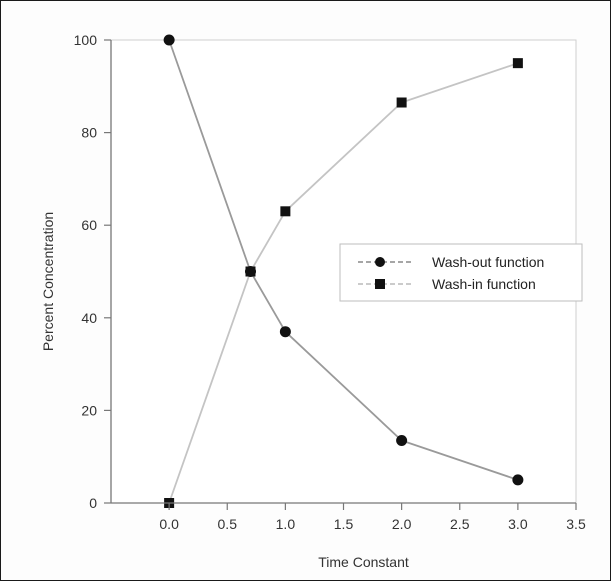 The image size is (611, 581). I want to click on x-tick-label: 1.0, so click(286, 524).